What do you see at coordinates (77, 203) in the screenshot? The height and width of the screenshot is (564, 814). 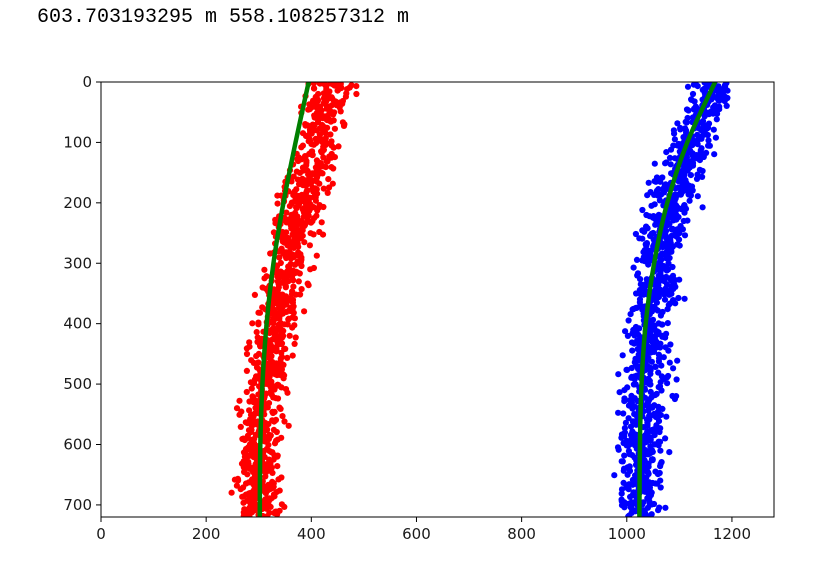 I see `y-tick-label: 200` at bounding box center [77, 203].